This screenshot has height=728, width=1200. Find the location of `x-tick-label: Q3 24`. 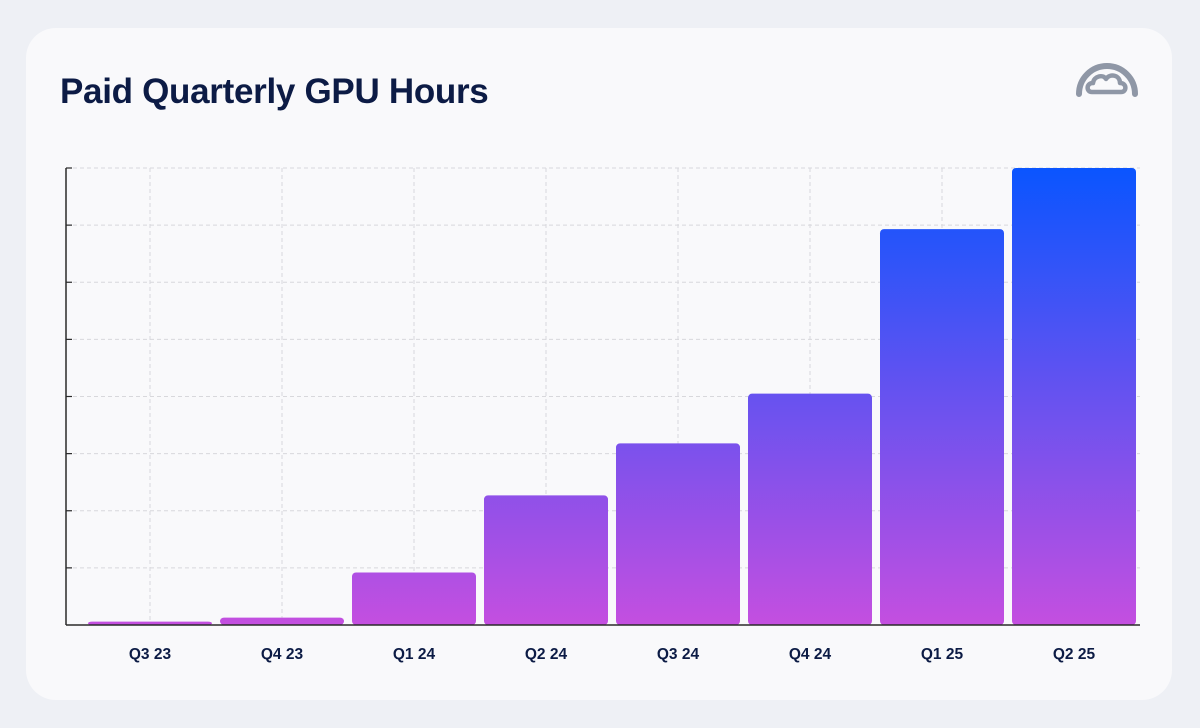

x-tick-label: Q3 24 is located at coordinates (678, 654).